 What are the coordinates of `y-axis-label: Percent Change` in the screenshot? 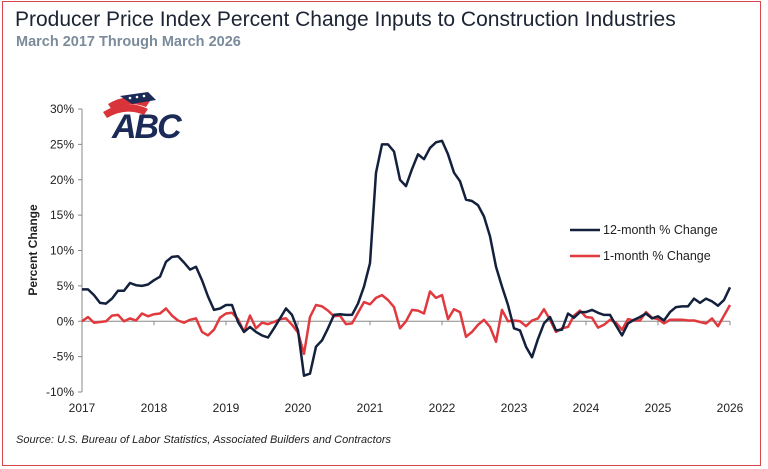 It's located at (33, 250).